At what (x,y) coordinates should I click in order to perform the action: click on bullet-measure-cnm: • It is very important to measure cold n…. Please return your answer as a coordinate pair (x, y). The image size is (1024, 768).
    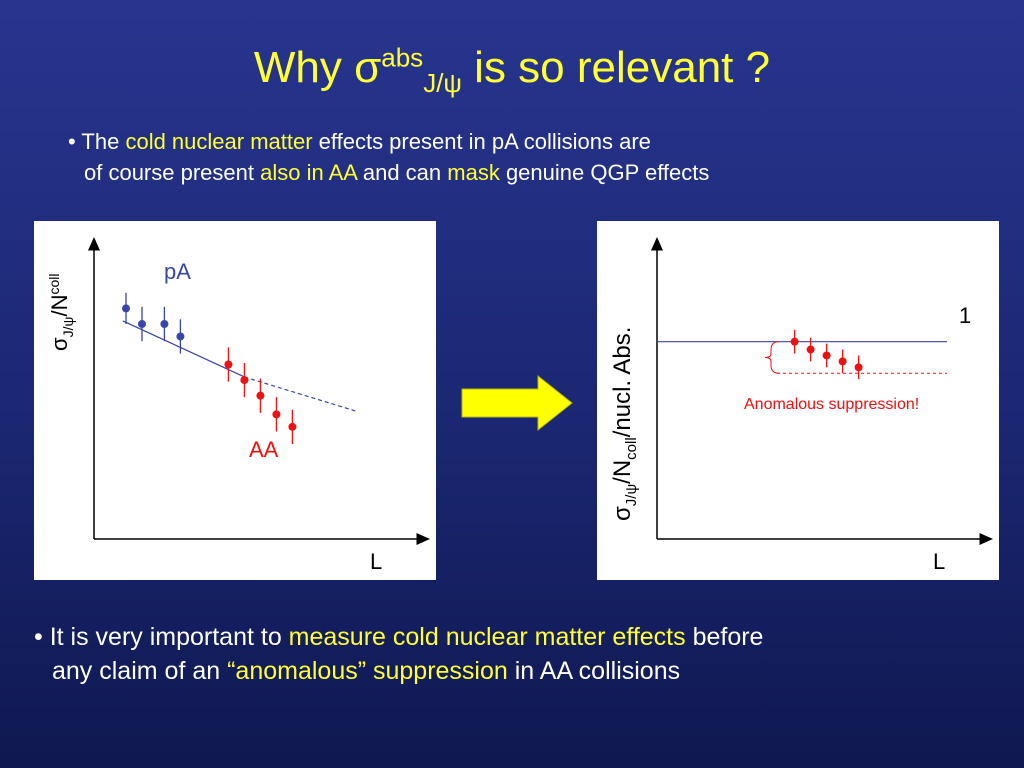
    Looking at the image, I should click on (524, 654).